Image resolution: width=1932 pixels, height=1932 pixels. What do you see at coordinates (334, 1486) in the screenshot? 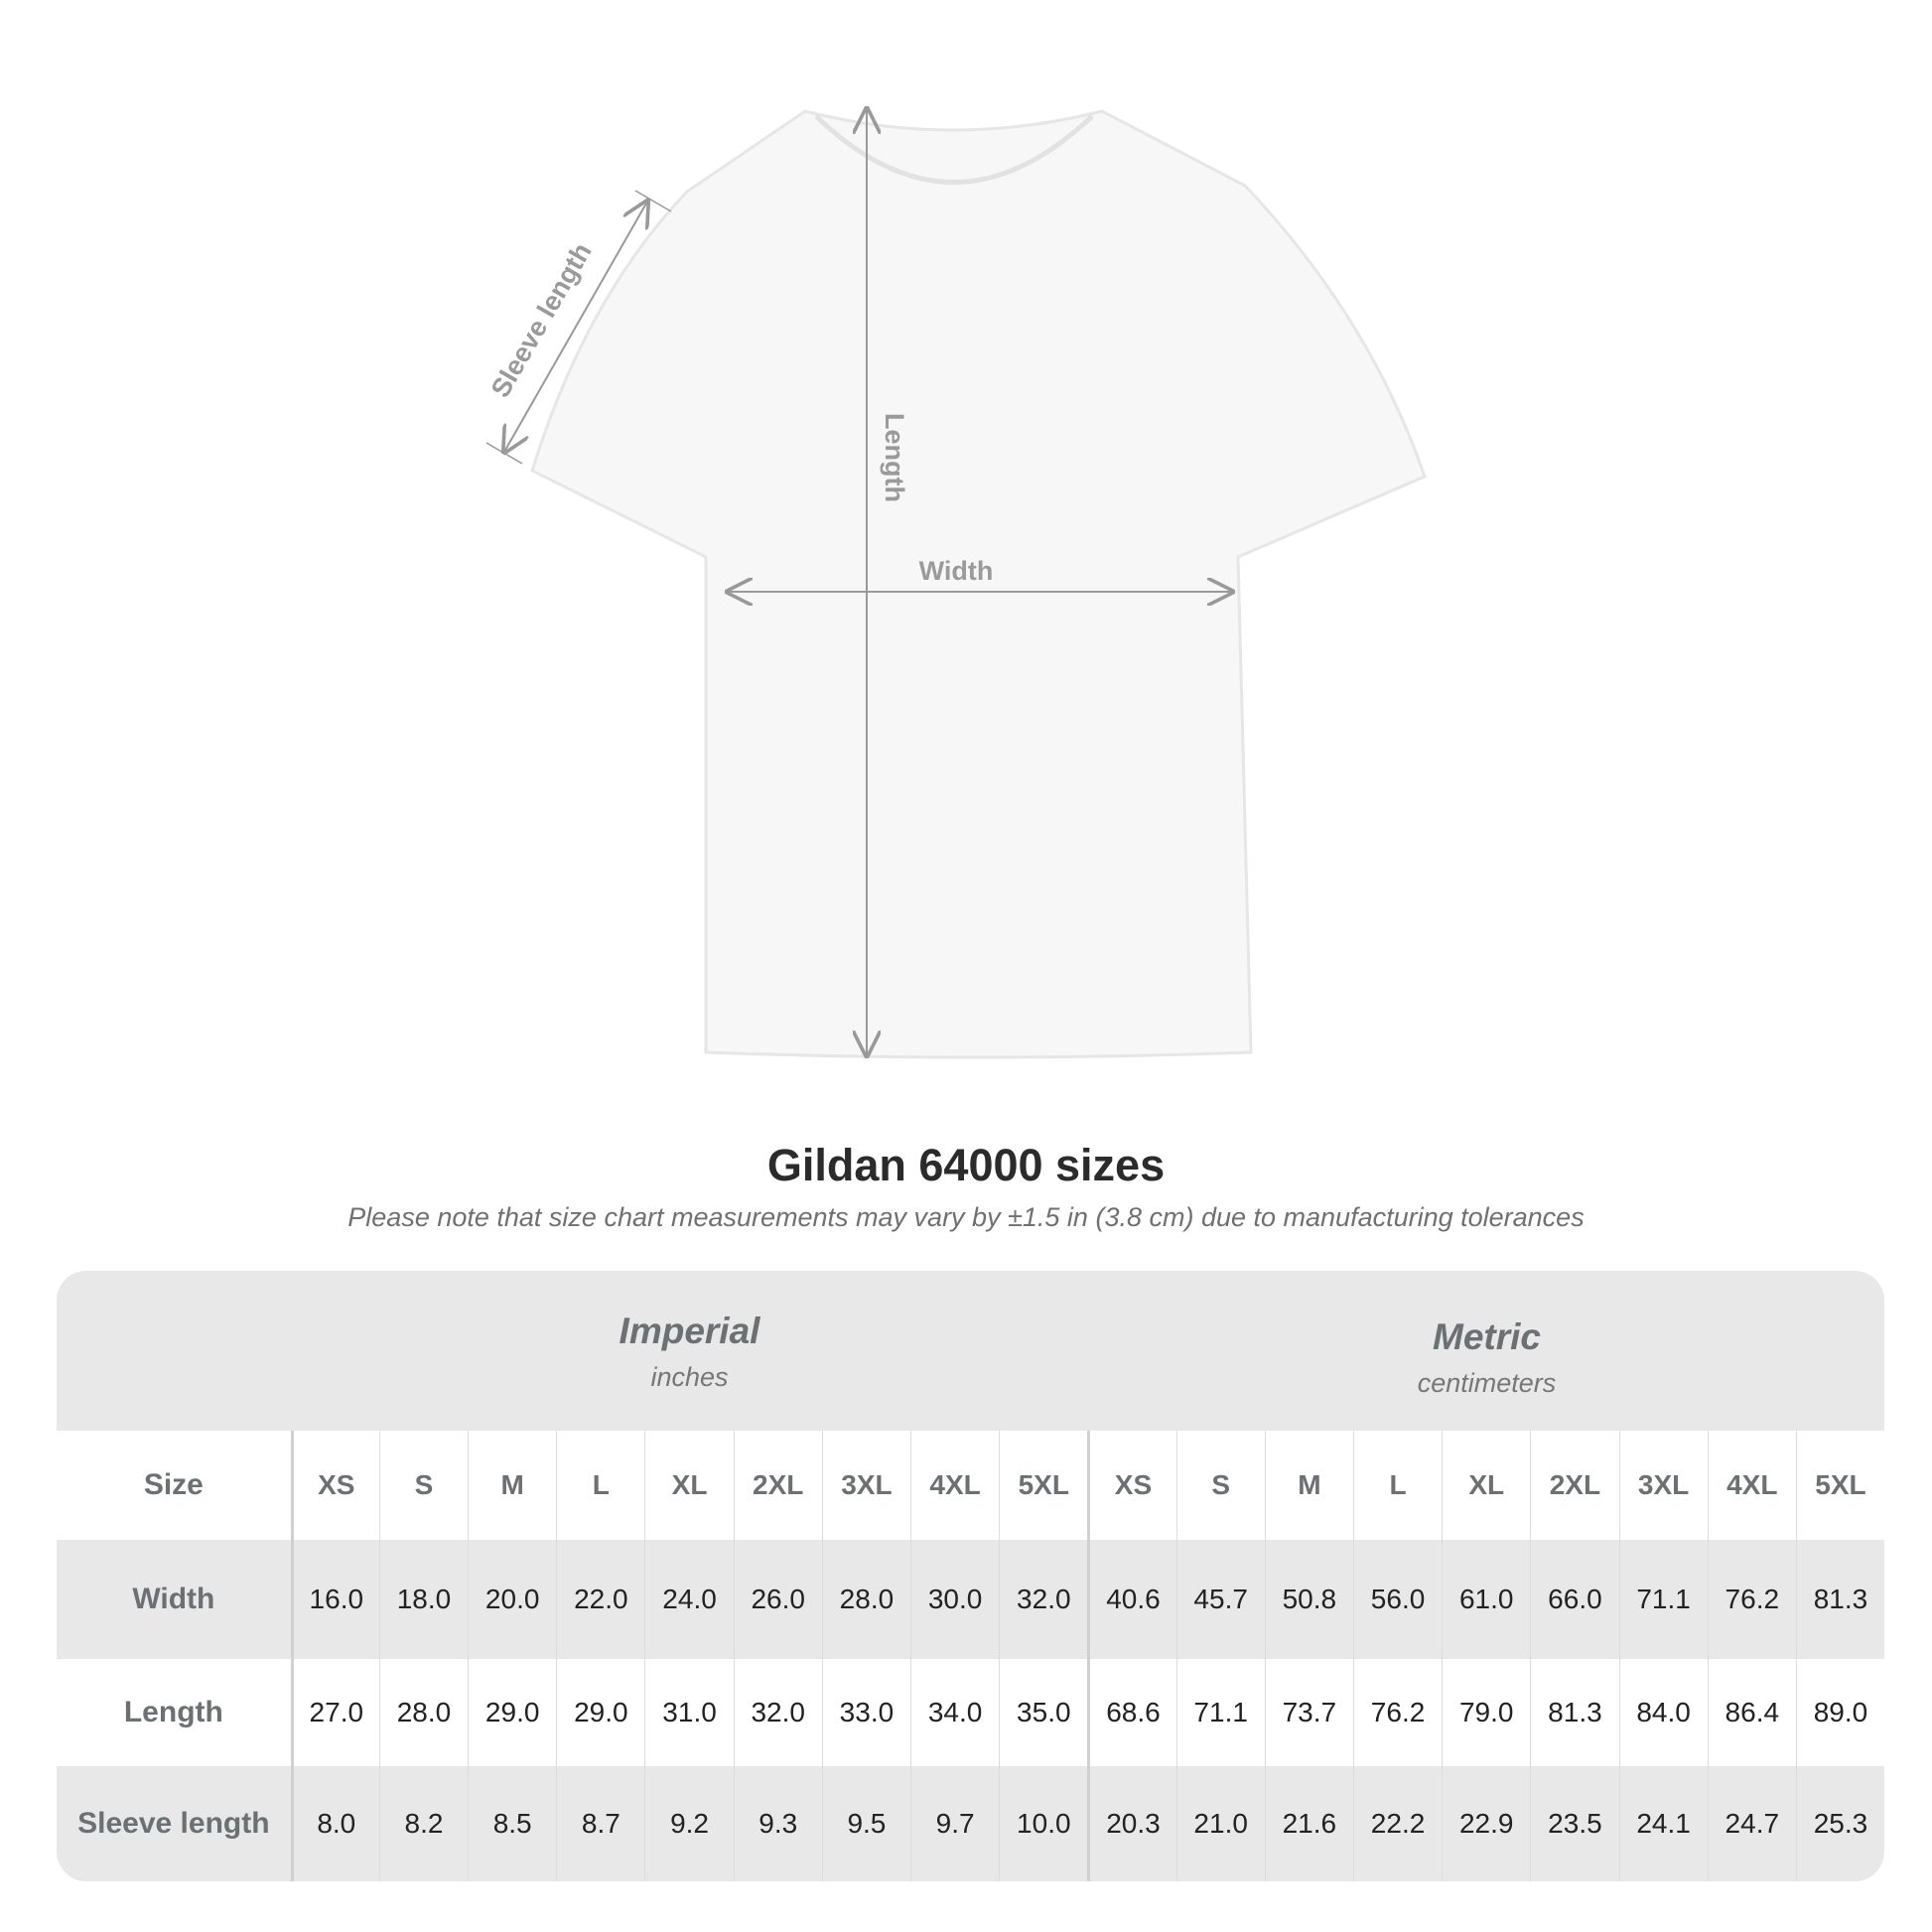
I see `size-header-imperial: XS` at bounding box center [334, 1486].